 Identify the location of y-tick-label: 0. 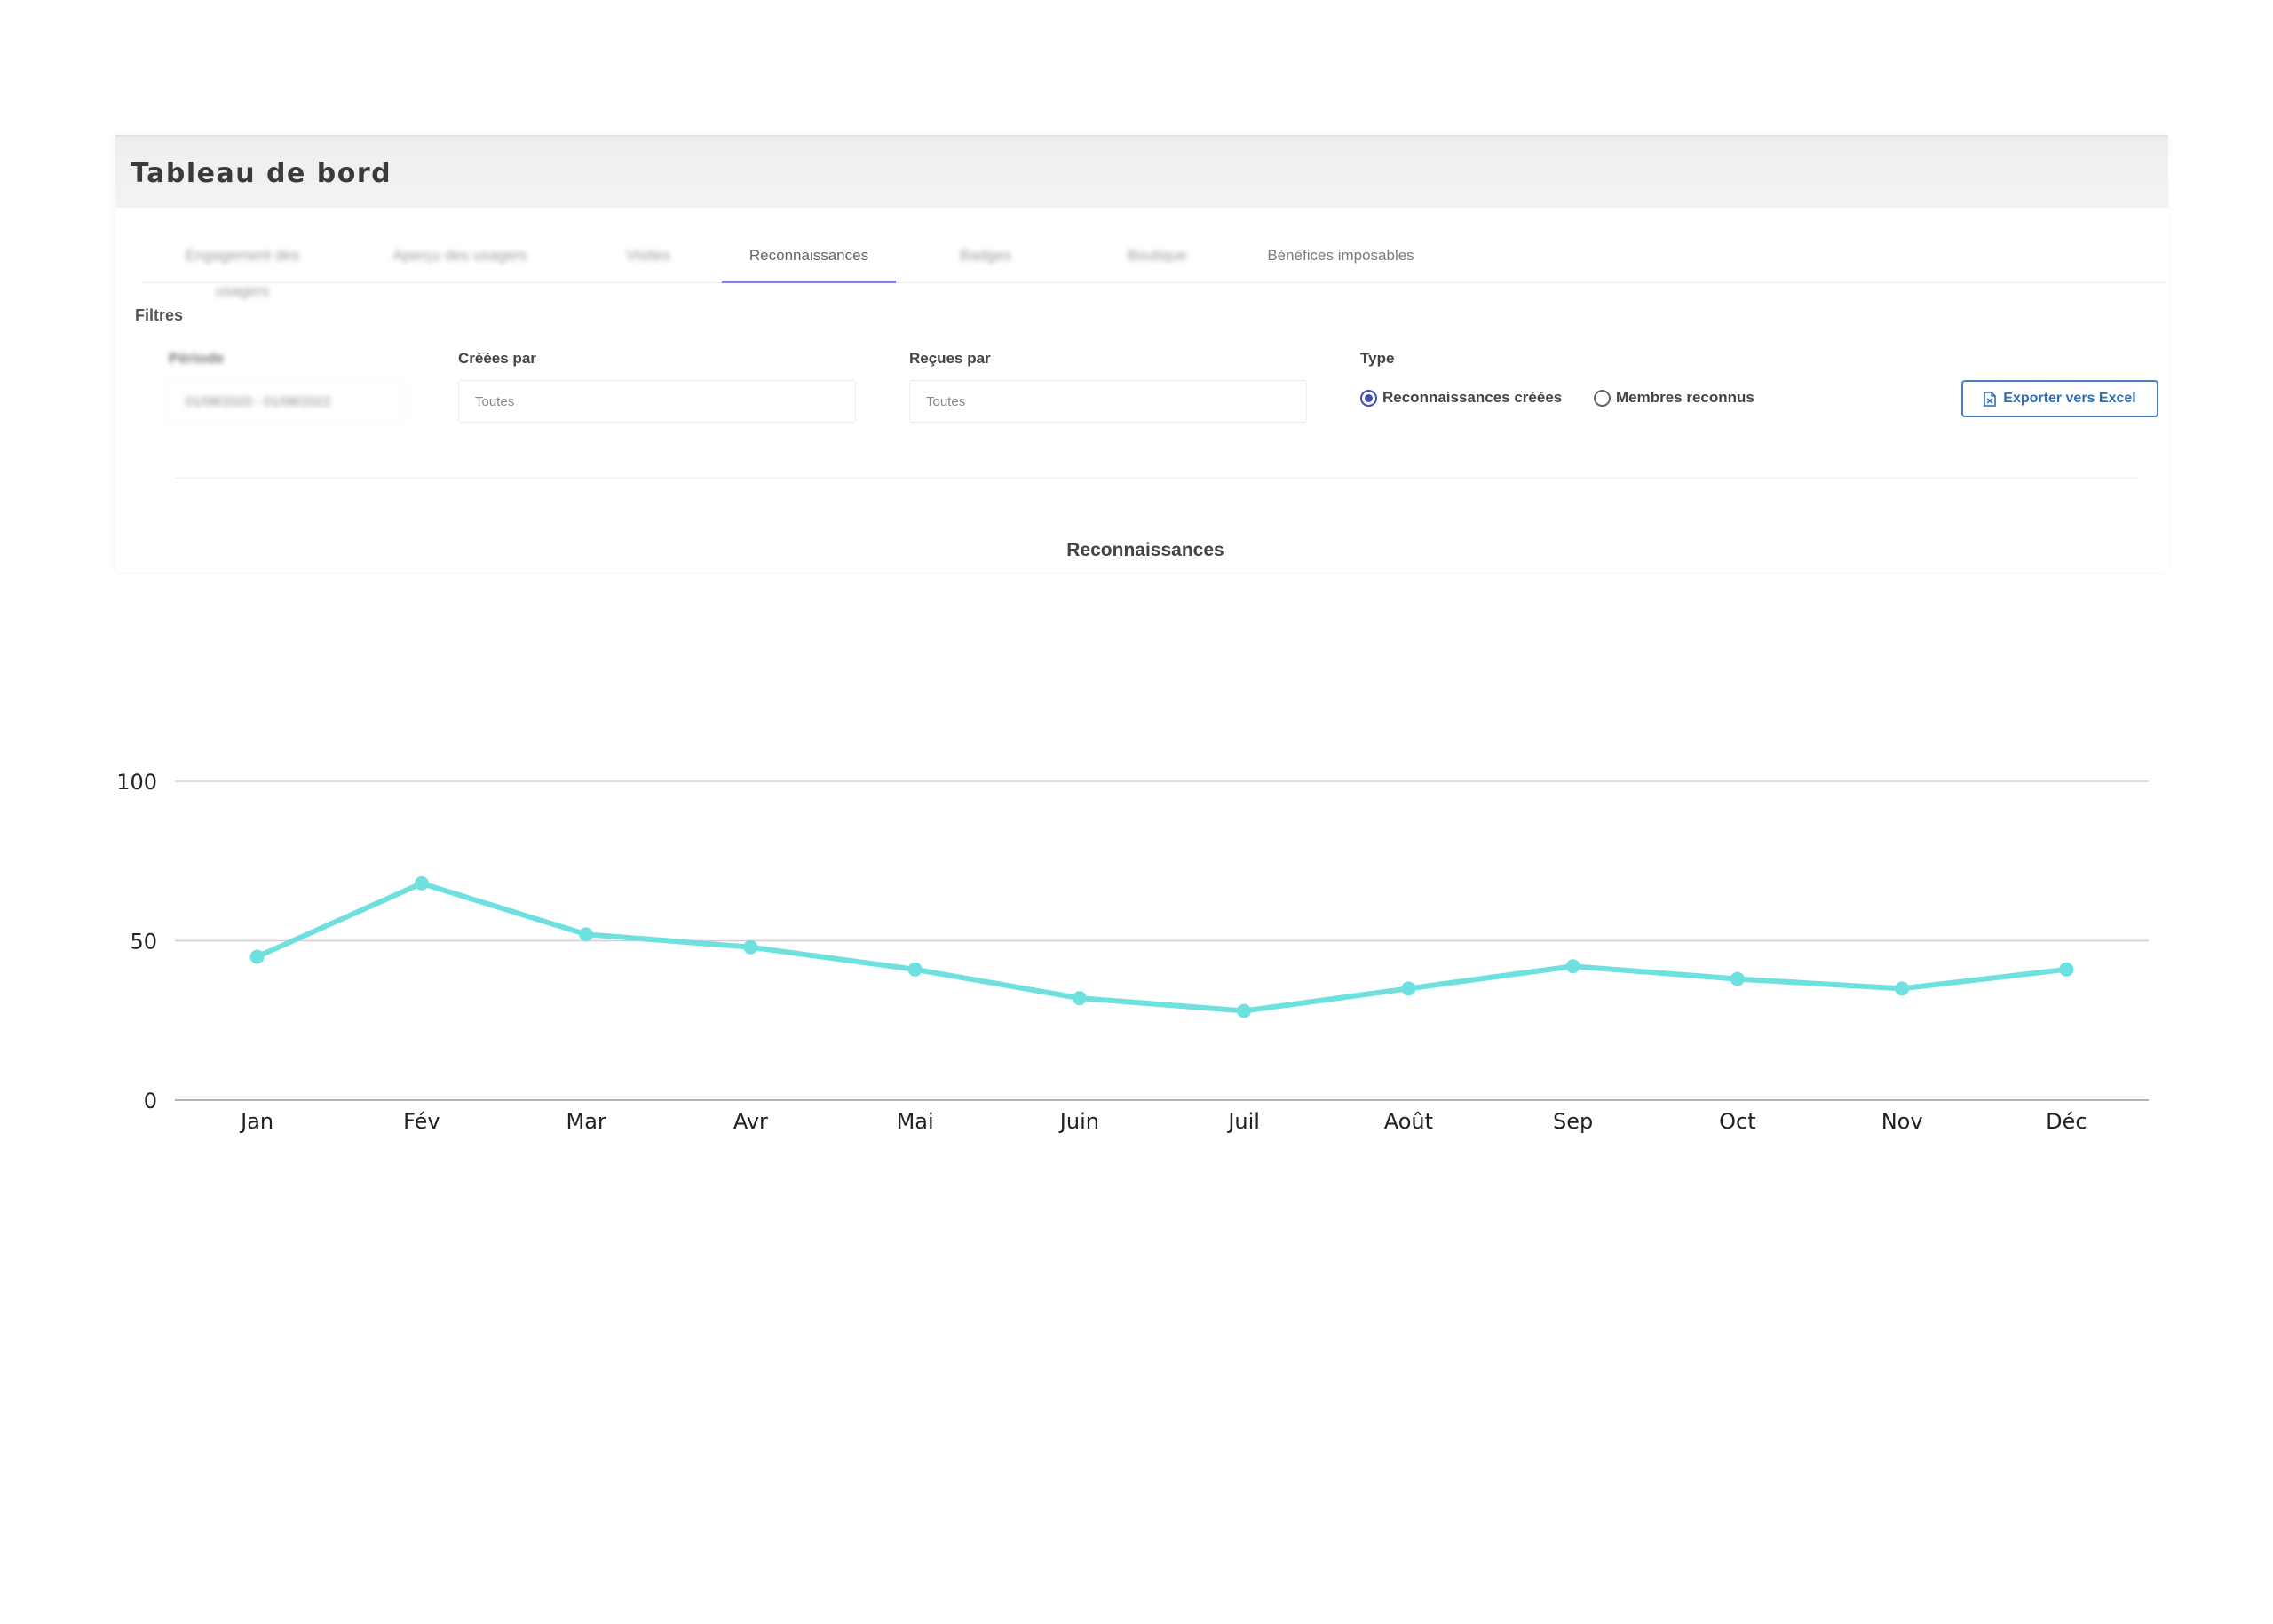
(150, 1101).